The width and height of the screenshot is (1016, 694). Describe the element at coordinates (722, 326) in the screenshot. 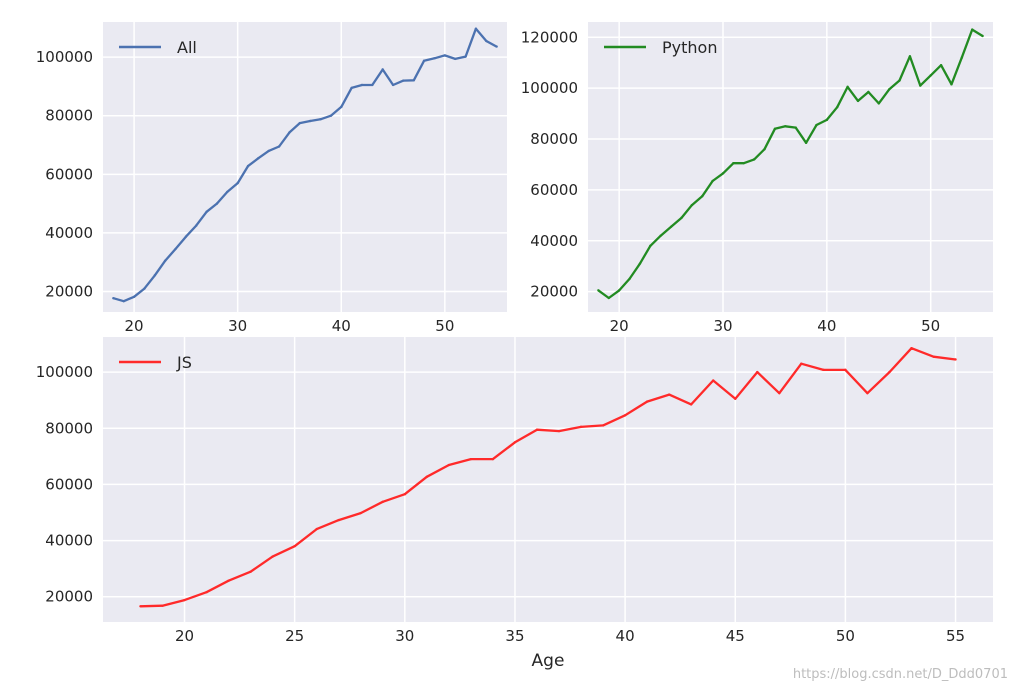

I see `x-tick-label: 30` at that location.